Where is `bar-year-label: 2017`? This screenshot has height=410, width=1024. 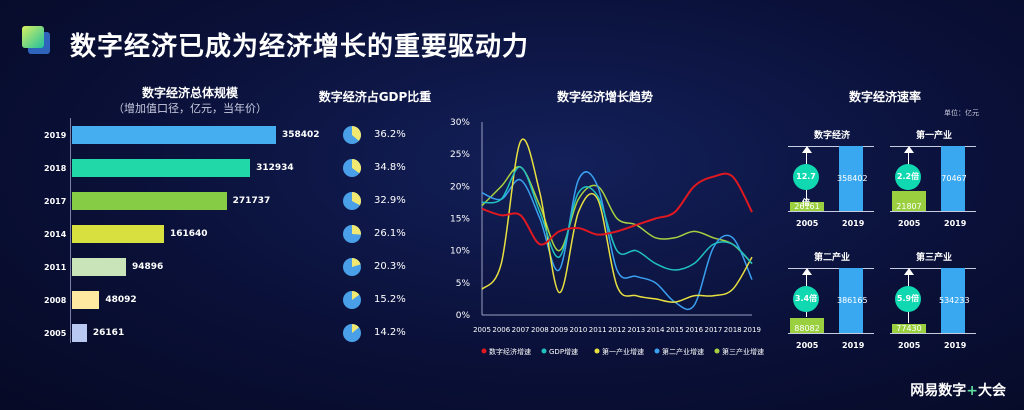
bar-year-label: 2017 is located at coordinates (55, 201).